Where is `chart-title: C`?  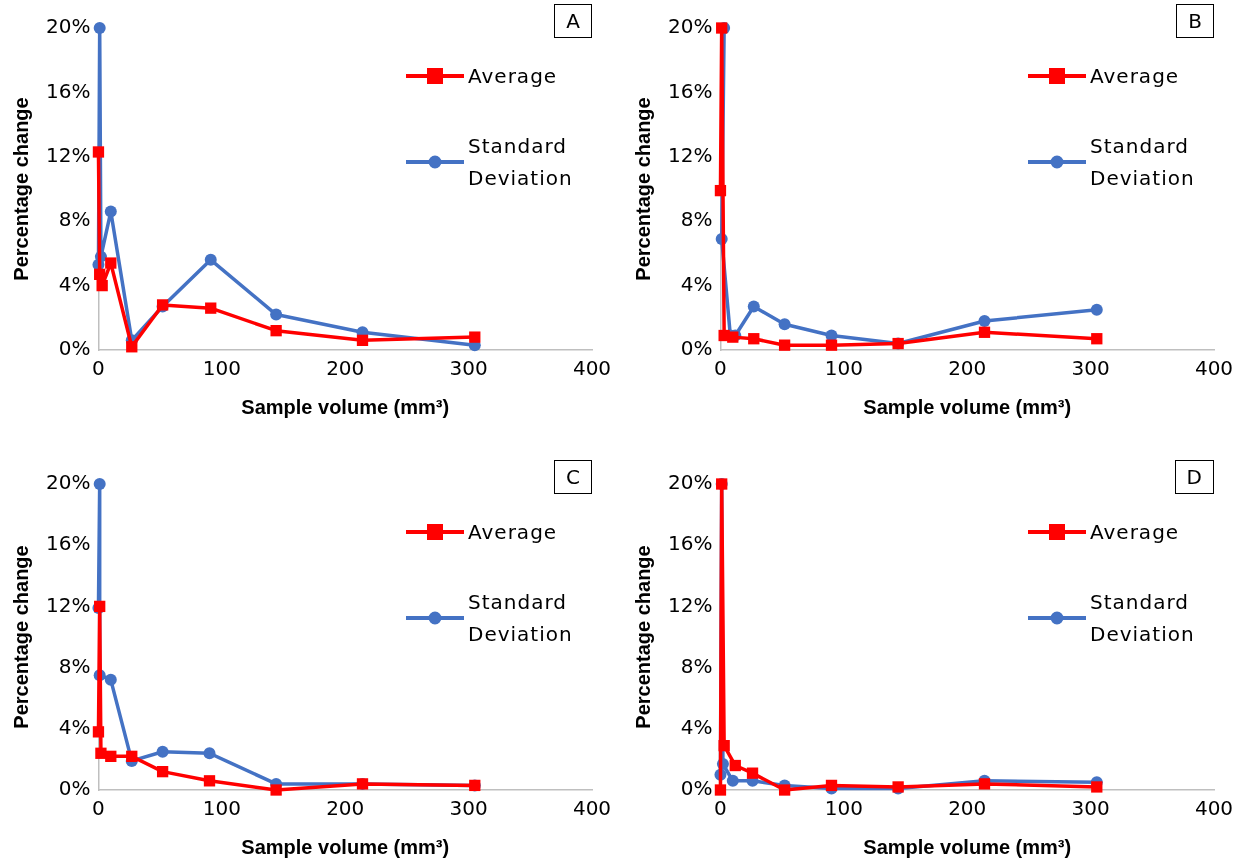 chart-title: C is located at coordinates (573, 477).